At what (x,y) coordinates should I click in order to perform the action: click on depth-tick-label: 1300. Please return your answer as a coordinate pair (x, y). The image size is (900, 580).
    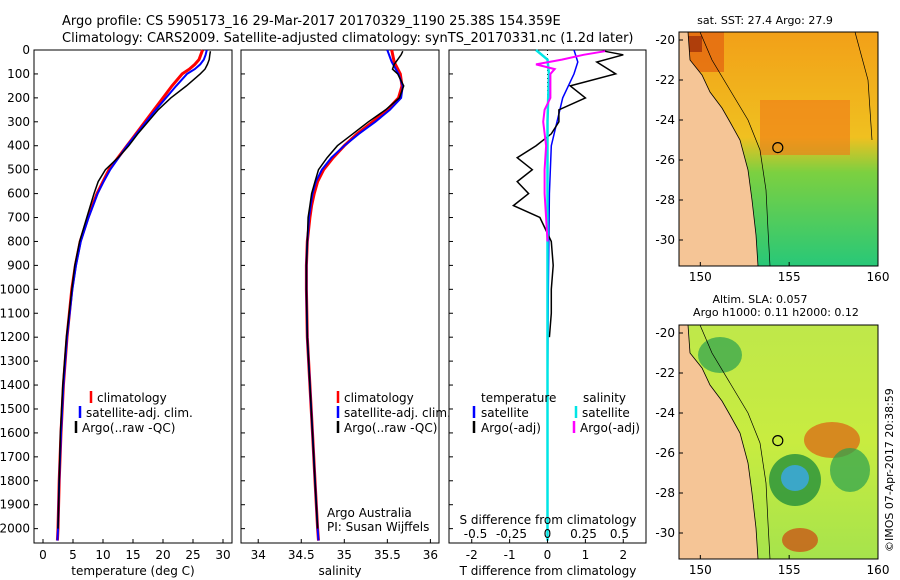
    Looking at the image, I should click on (15, 361).